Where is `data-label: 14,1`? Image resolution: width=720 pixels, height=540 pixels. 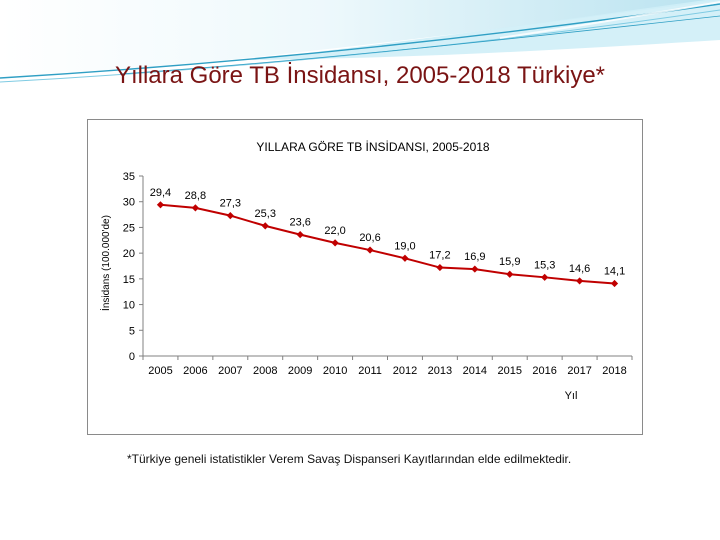
data-label: 14,1 is located at coordinates (614, 271).